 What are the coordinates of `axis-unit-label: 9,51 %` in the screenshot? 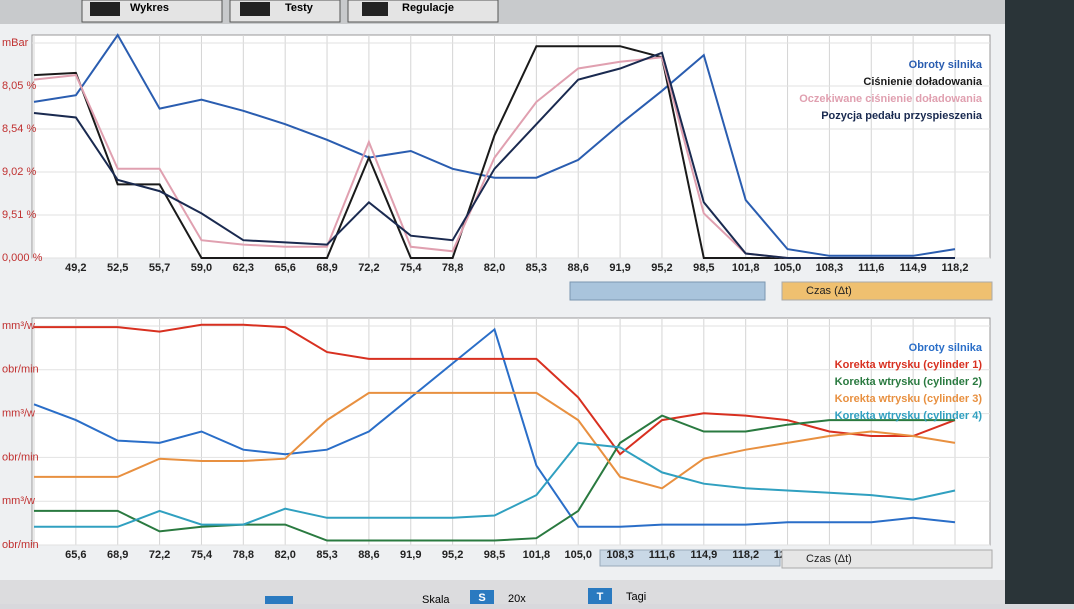 It's located at (19, 215).